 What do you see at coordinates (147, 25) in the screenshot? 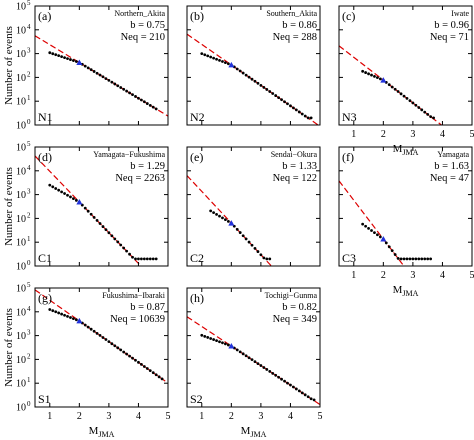
I see `b-value: b = 0.75` at bounding box center [147, 25].